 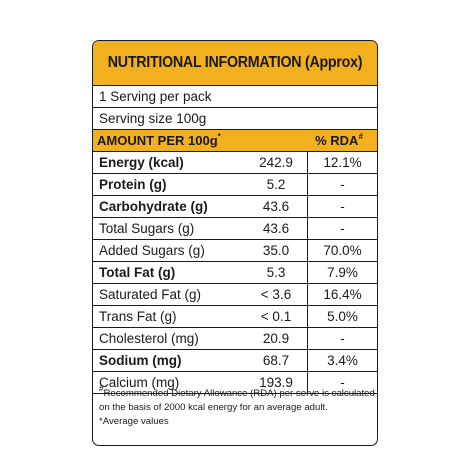 I want to click on nutrient-row: Added Sugars (g) 35.0 70.0%, so click(x=235, y=250).